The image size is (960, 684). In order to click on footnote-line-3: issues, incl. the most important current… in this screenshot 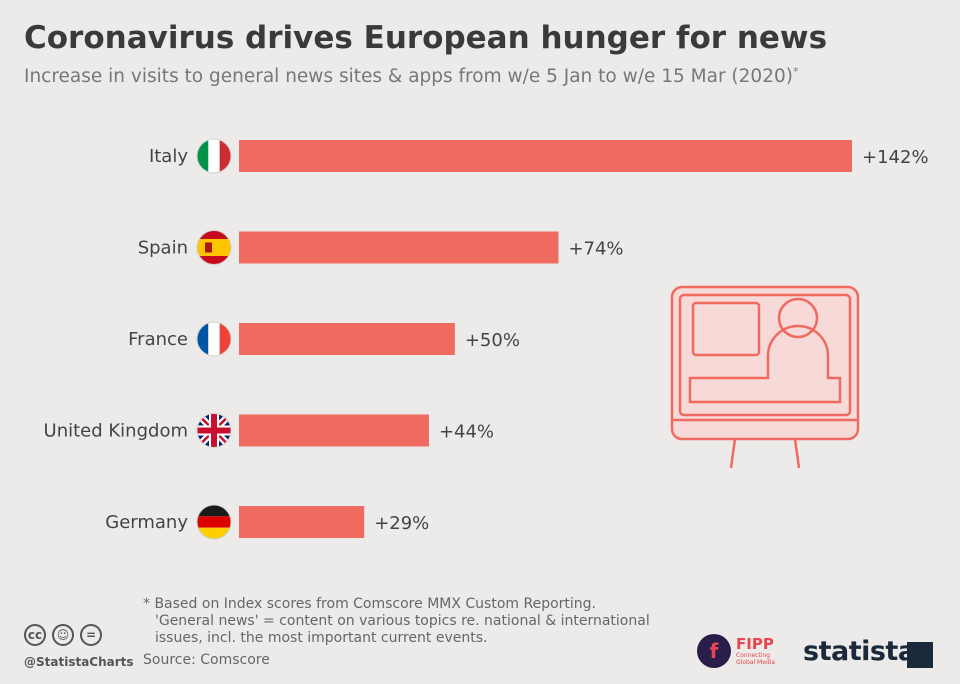, I will do `click(321, 638)`.